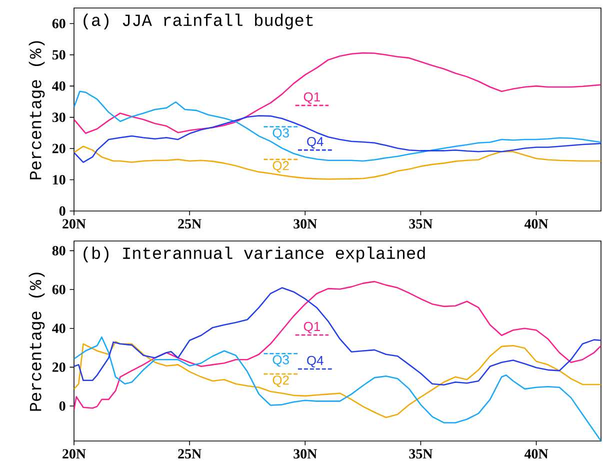 The width and height of the screenshot is (603, 472). What do you see at coordinates (59, 251) in the screenshot?
I see `y-tick-label: 80` at bounding box center [59, 251].